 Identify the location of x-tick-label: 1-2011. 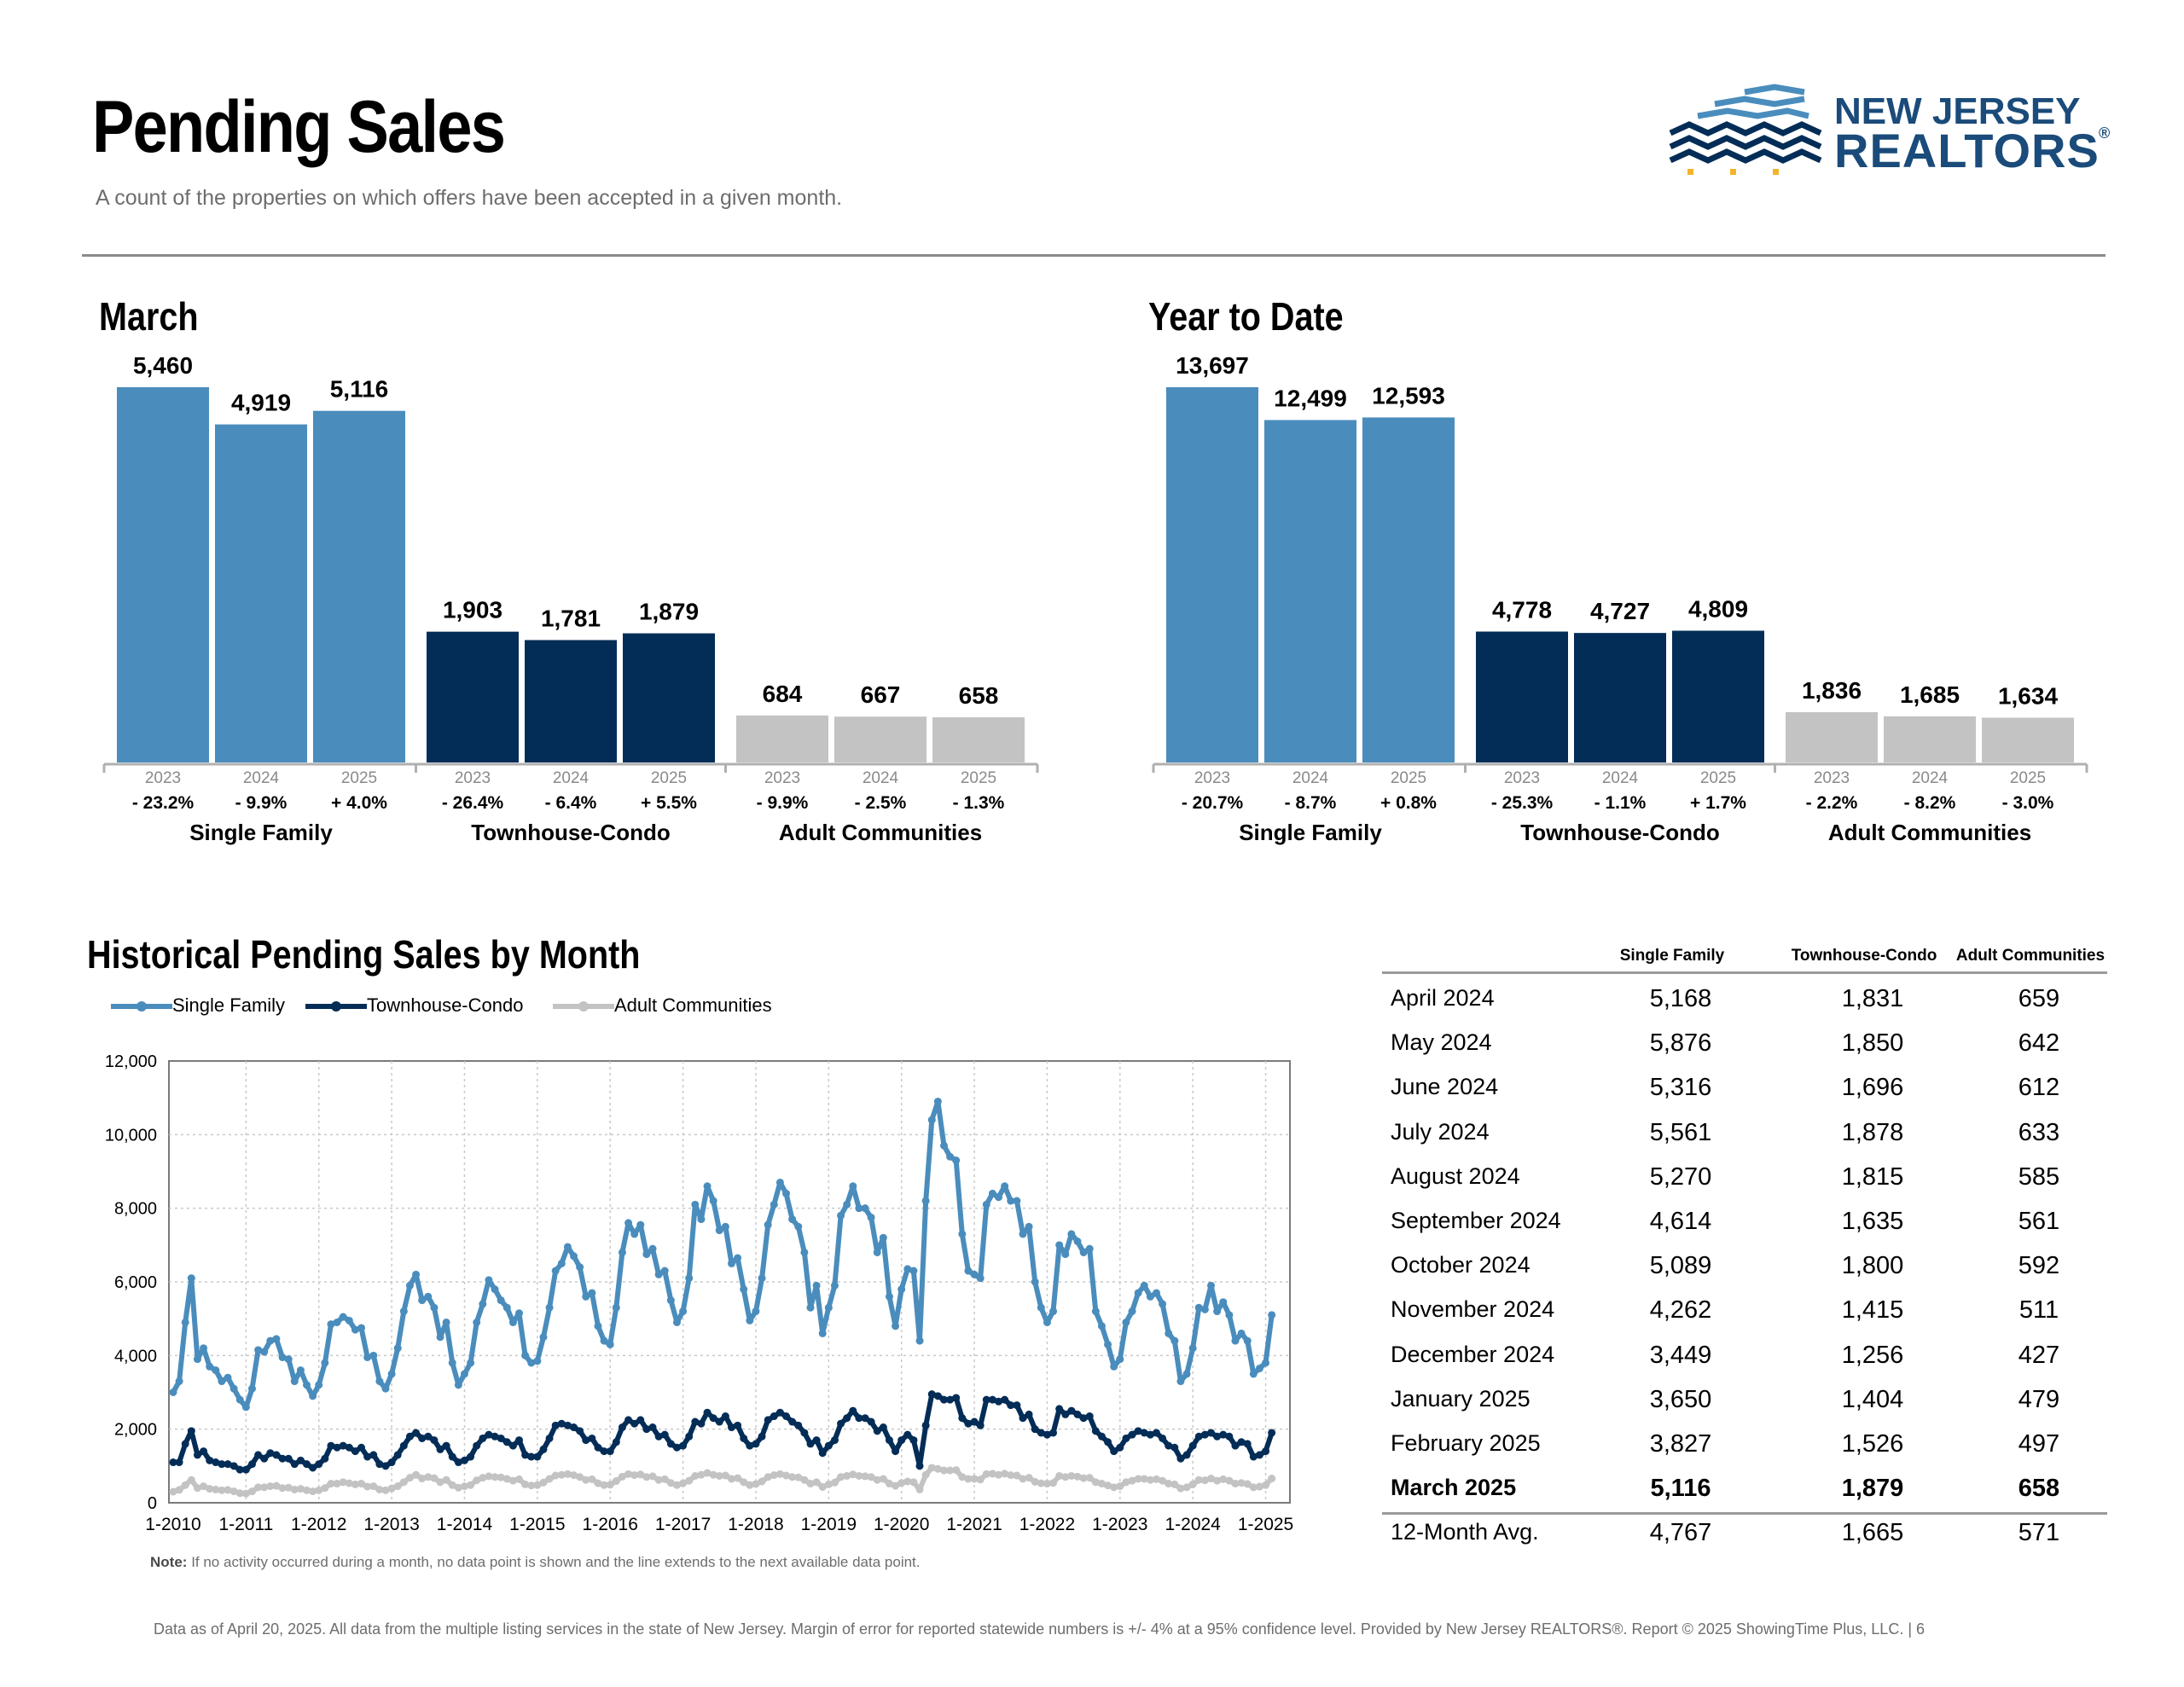
(245, 1525).